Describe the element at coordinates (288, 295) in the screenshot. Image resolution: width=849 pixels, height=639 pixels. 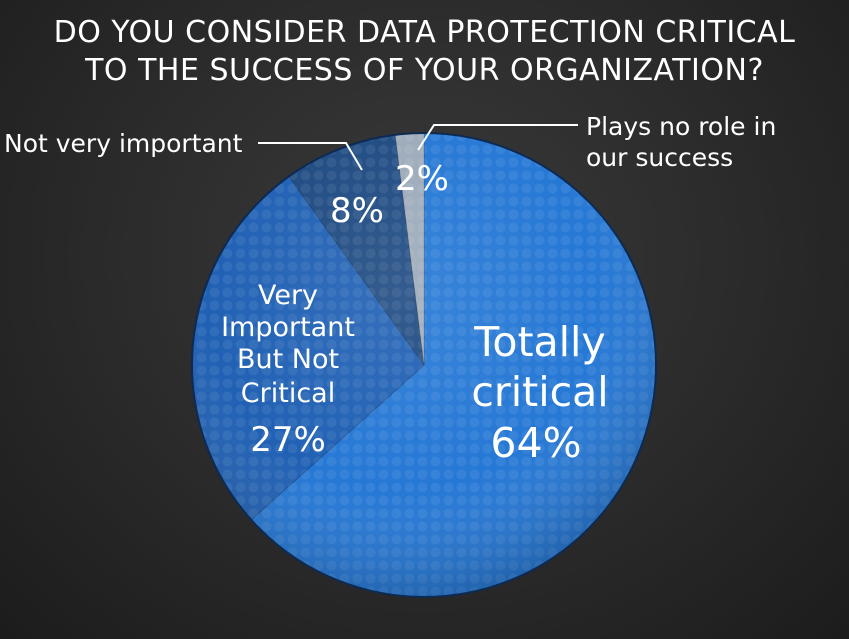
I see `label-very-important-line-1: Very` at that location.